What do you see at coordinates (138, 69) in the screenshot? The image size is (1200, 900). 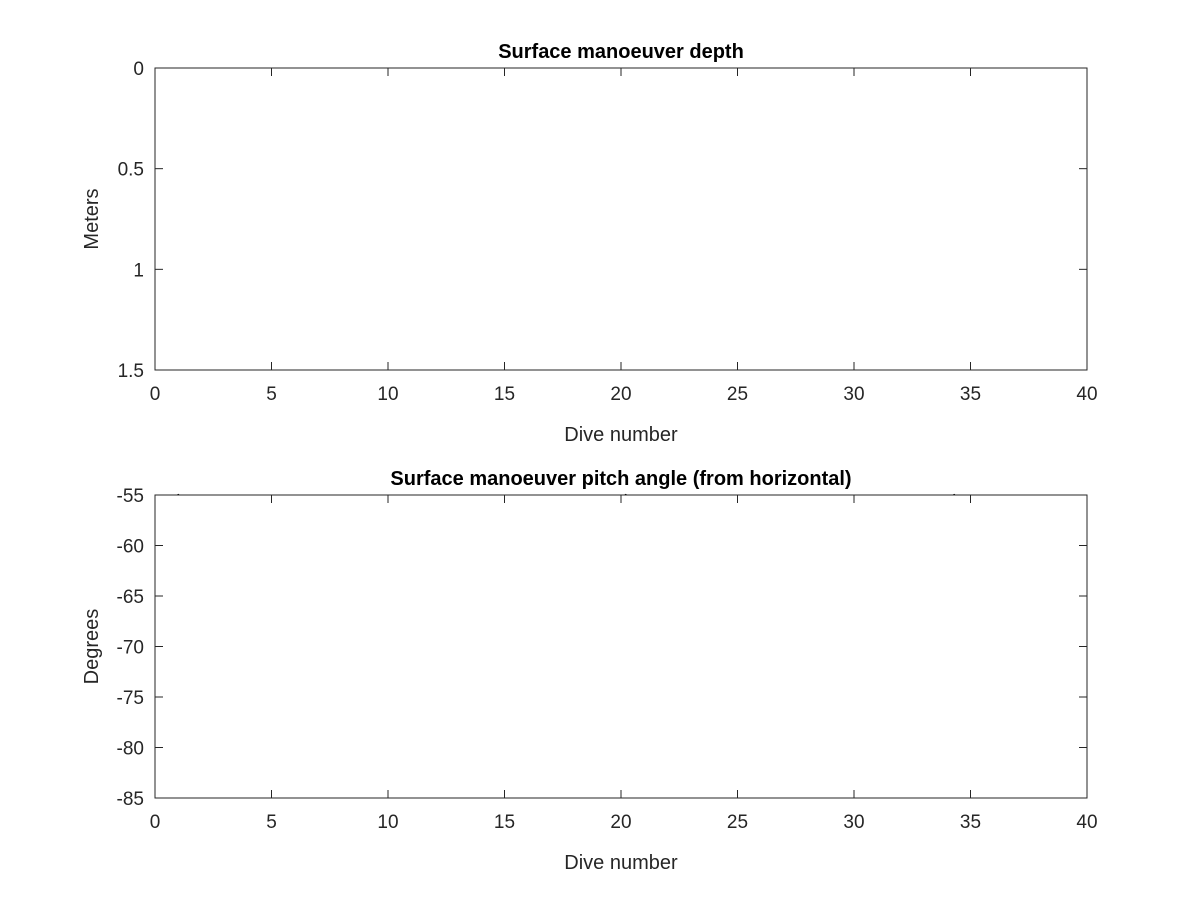 I see `y-tick-label: 0` at bounding box center [138, 69].